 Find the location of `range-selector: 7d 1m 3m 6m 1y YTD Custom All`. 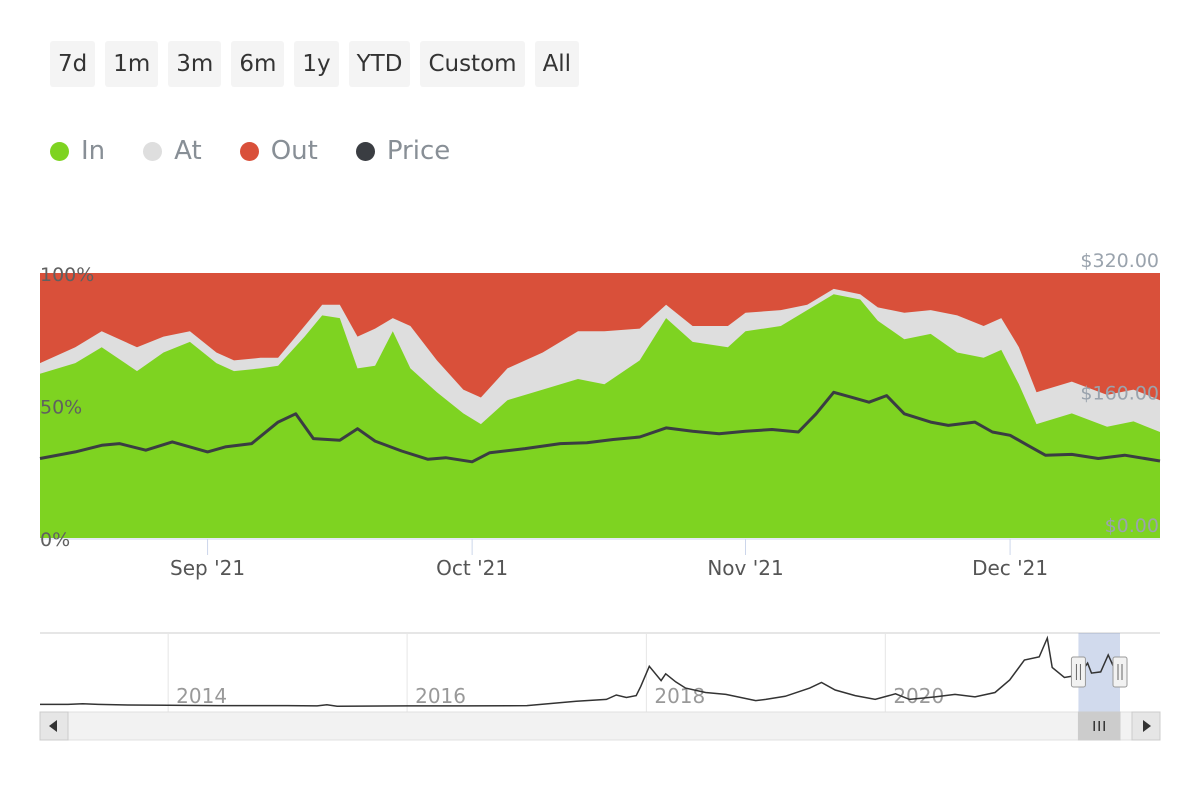

range-selector: 7d 1m 3m 6m 1y YTD Custom All is located at coordinates (315, 64).